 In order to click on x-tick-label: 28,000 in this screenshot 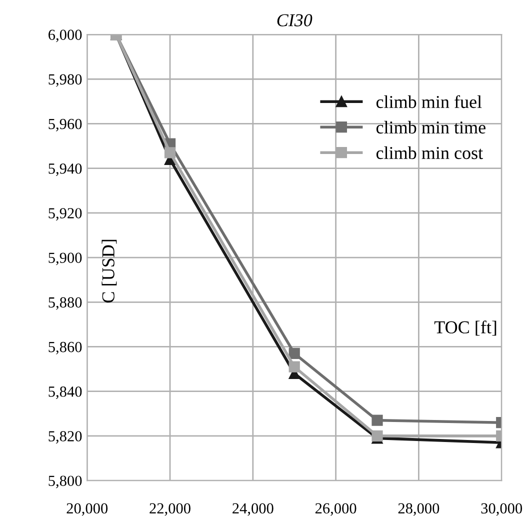, I will do `click(419, 509)`.